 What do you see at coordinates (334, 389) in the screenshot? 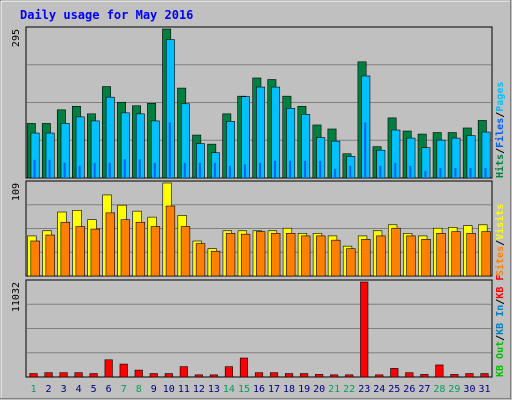
I see `day-label: 21` at bounding box center [334, 389].